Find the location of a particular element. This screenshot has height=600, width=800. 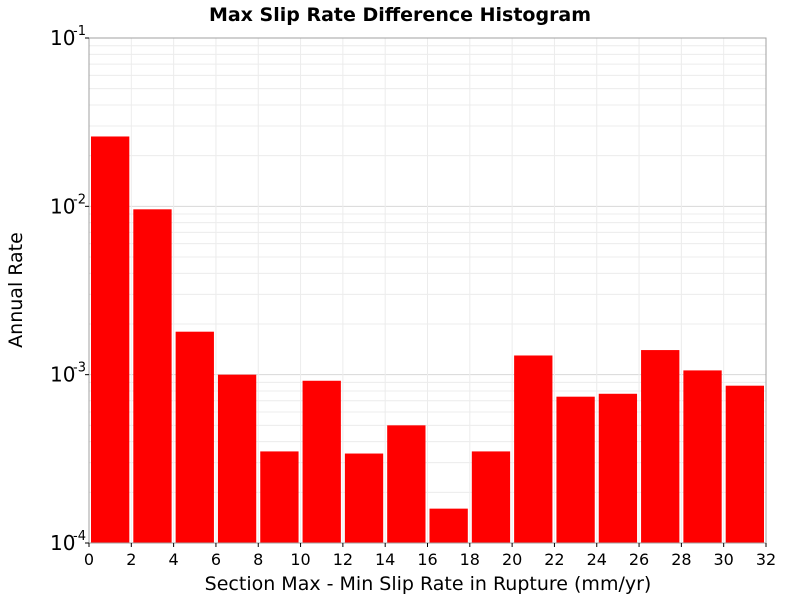

x-tick-label: 6 is located at coordinates (216, 559).